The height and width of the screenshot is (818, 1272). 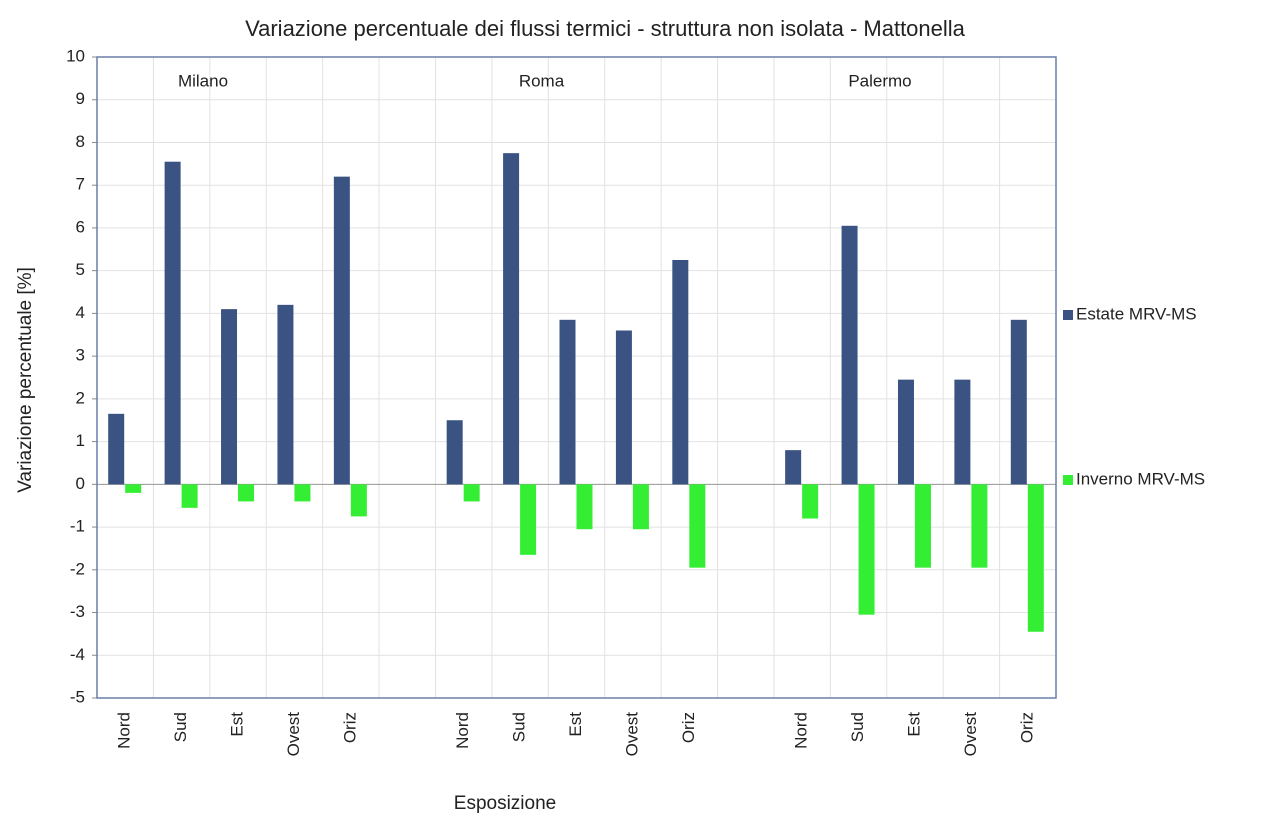 What do you see at coordinates (80, 440) in the screenshot?
I see `y-tick-label: 1` at bounding box center [80, 440].